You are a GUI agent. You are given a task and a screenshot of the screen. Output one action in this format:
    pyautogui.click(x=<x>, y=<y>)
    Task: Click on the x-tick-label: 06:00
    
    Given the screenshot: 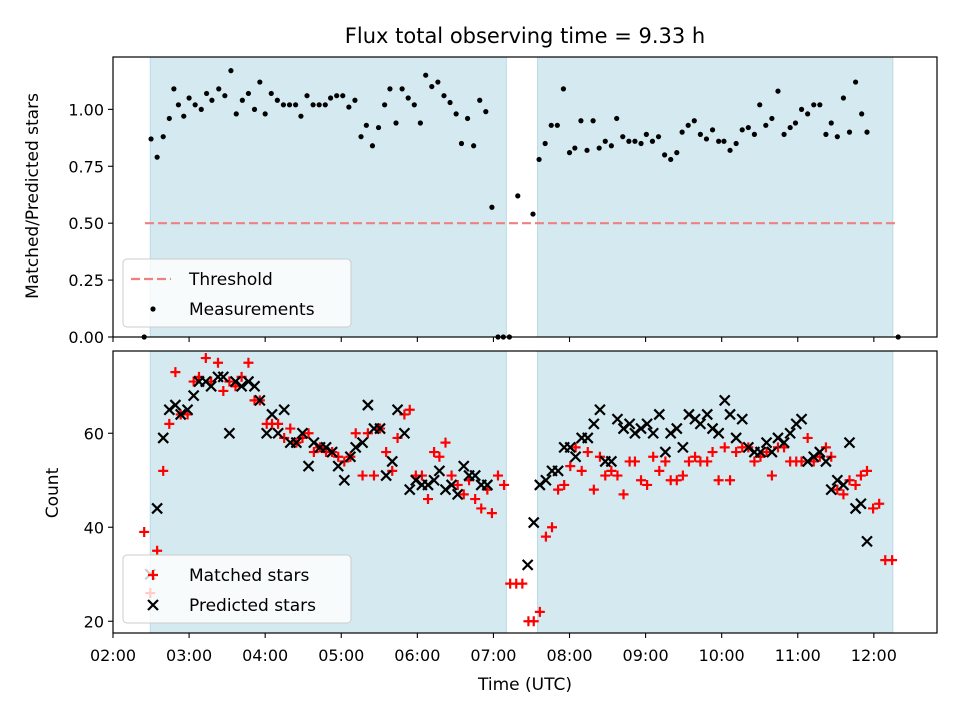 What is the action you would take?
    pyautogui.click(x=417, y=655)
    